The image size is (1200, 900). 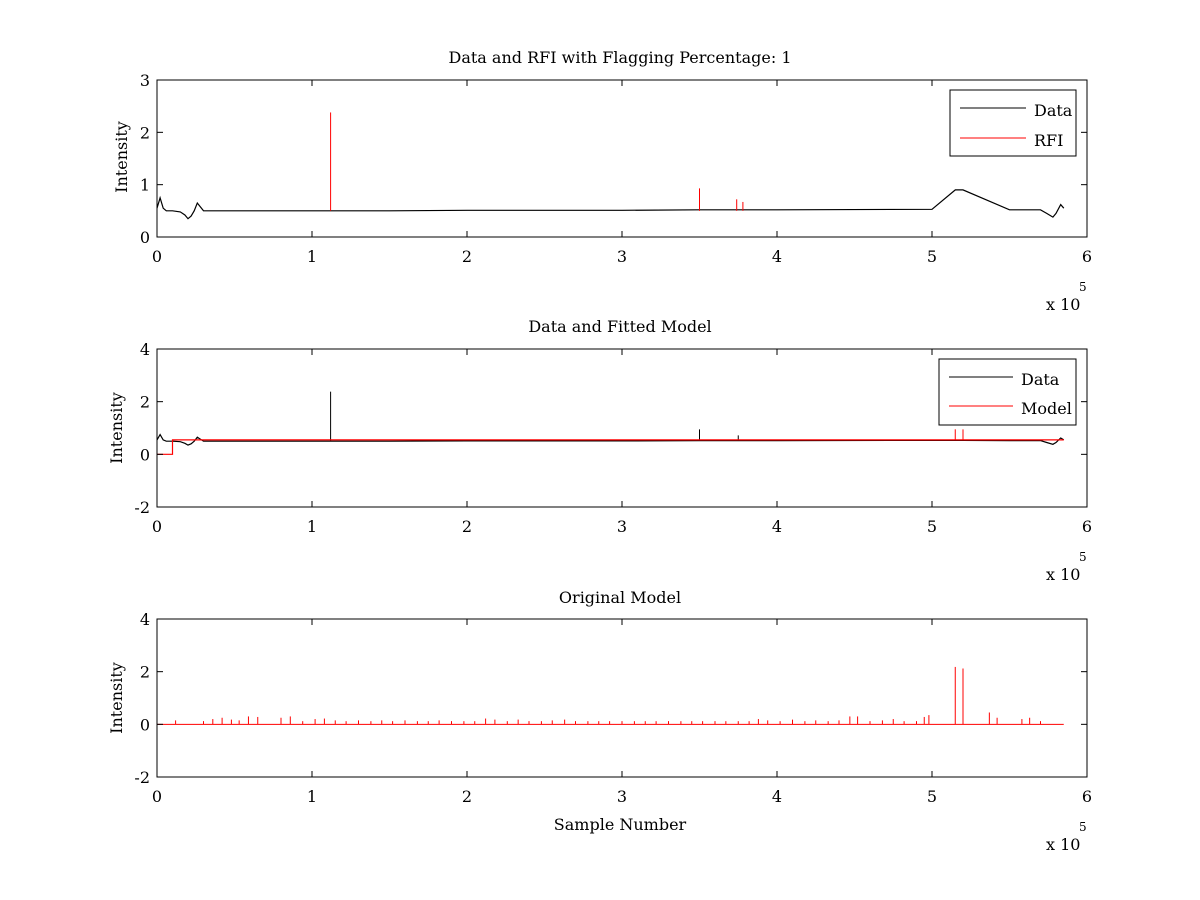 I want to click on y-tick-label: 1, so click(x=145, y=185).